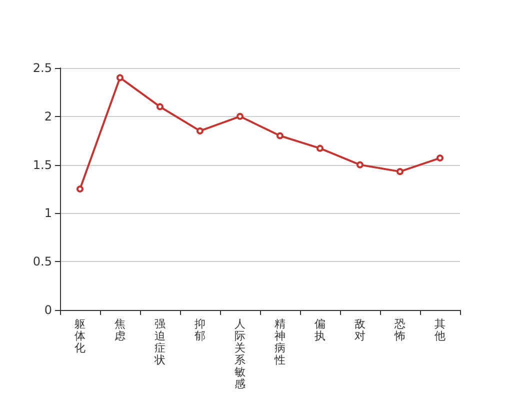 This screenshot has width=520, height=400. Describe the element at coordinates (48, 116) in the screenshot. I see `y-tick-label: 2` at that location.